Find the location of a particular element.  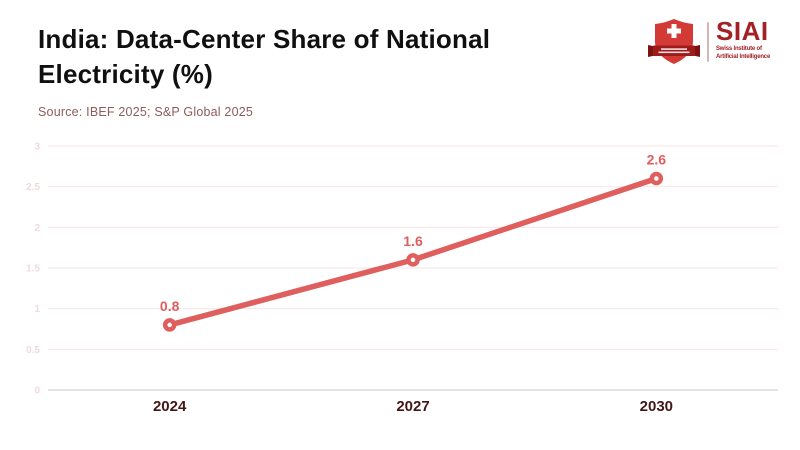

logo-subtitle-line2: Artificial Intelligence is located at coordinates (743, 56).